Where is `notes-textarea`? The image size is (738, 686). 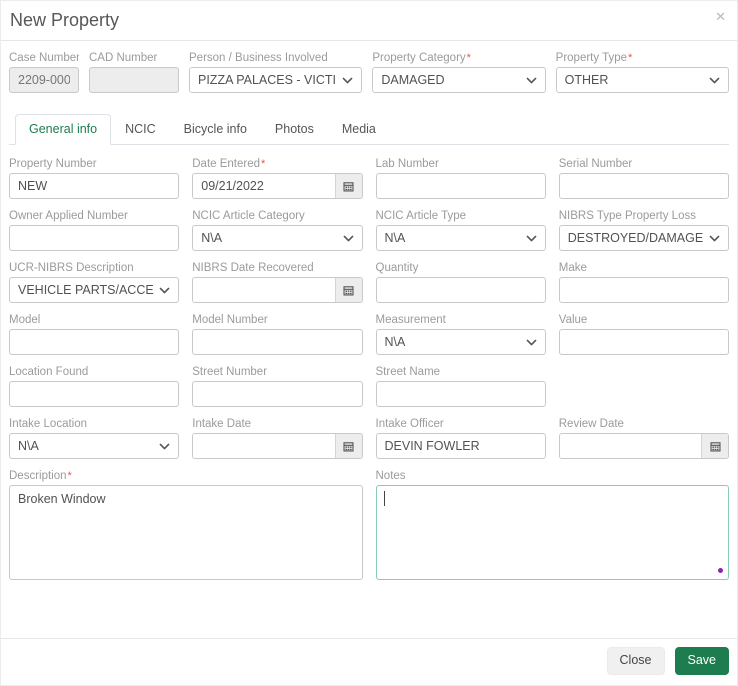 notes-textarea is located at coordinates (552, 532).